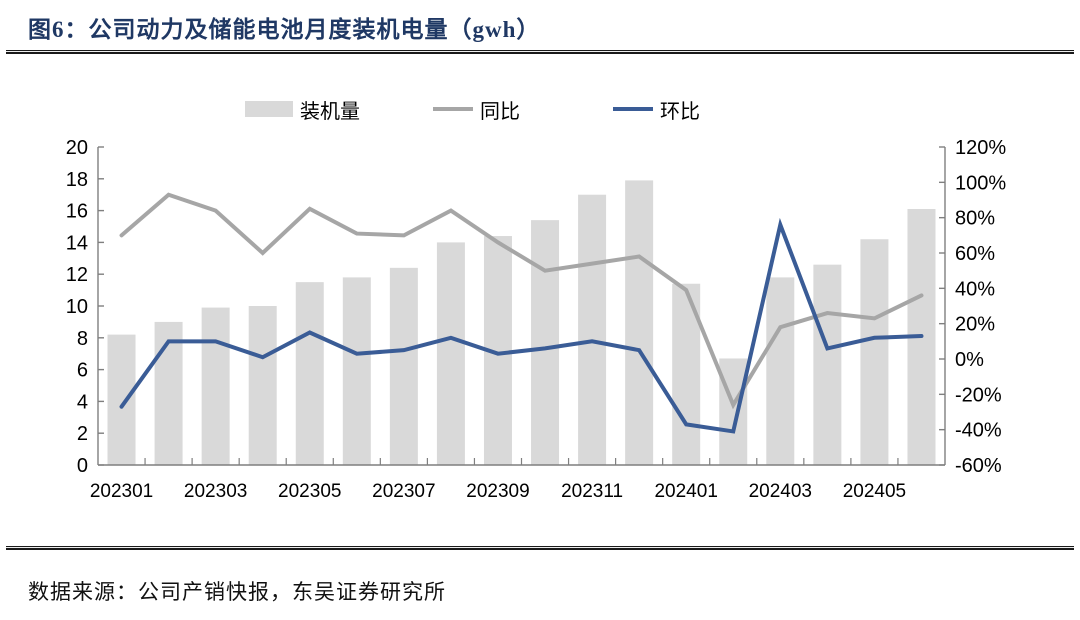  I want to click on right-axis-tick-label: 40%, so click(975, 289).